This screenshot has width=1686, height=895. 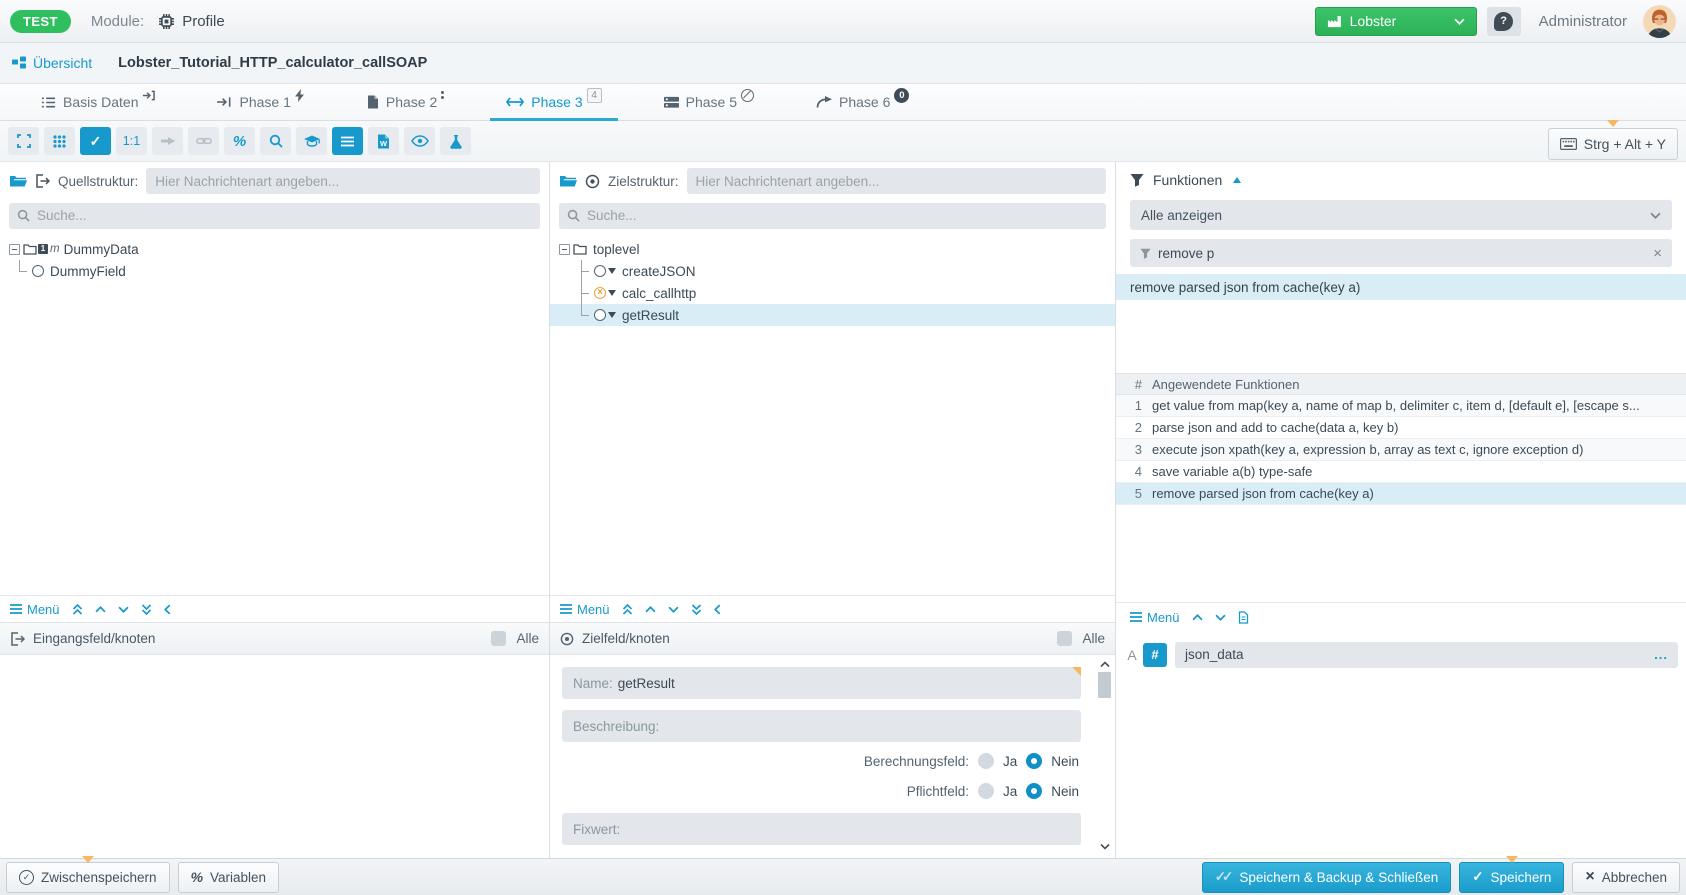 What do you see at coordinates (597, 829) in the screenshot?
I see `fixed-value-label: Fixwert:` at bounding box center [597, 829].